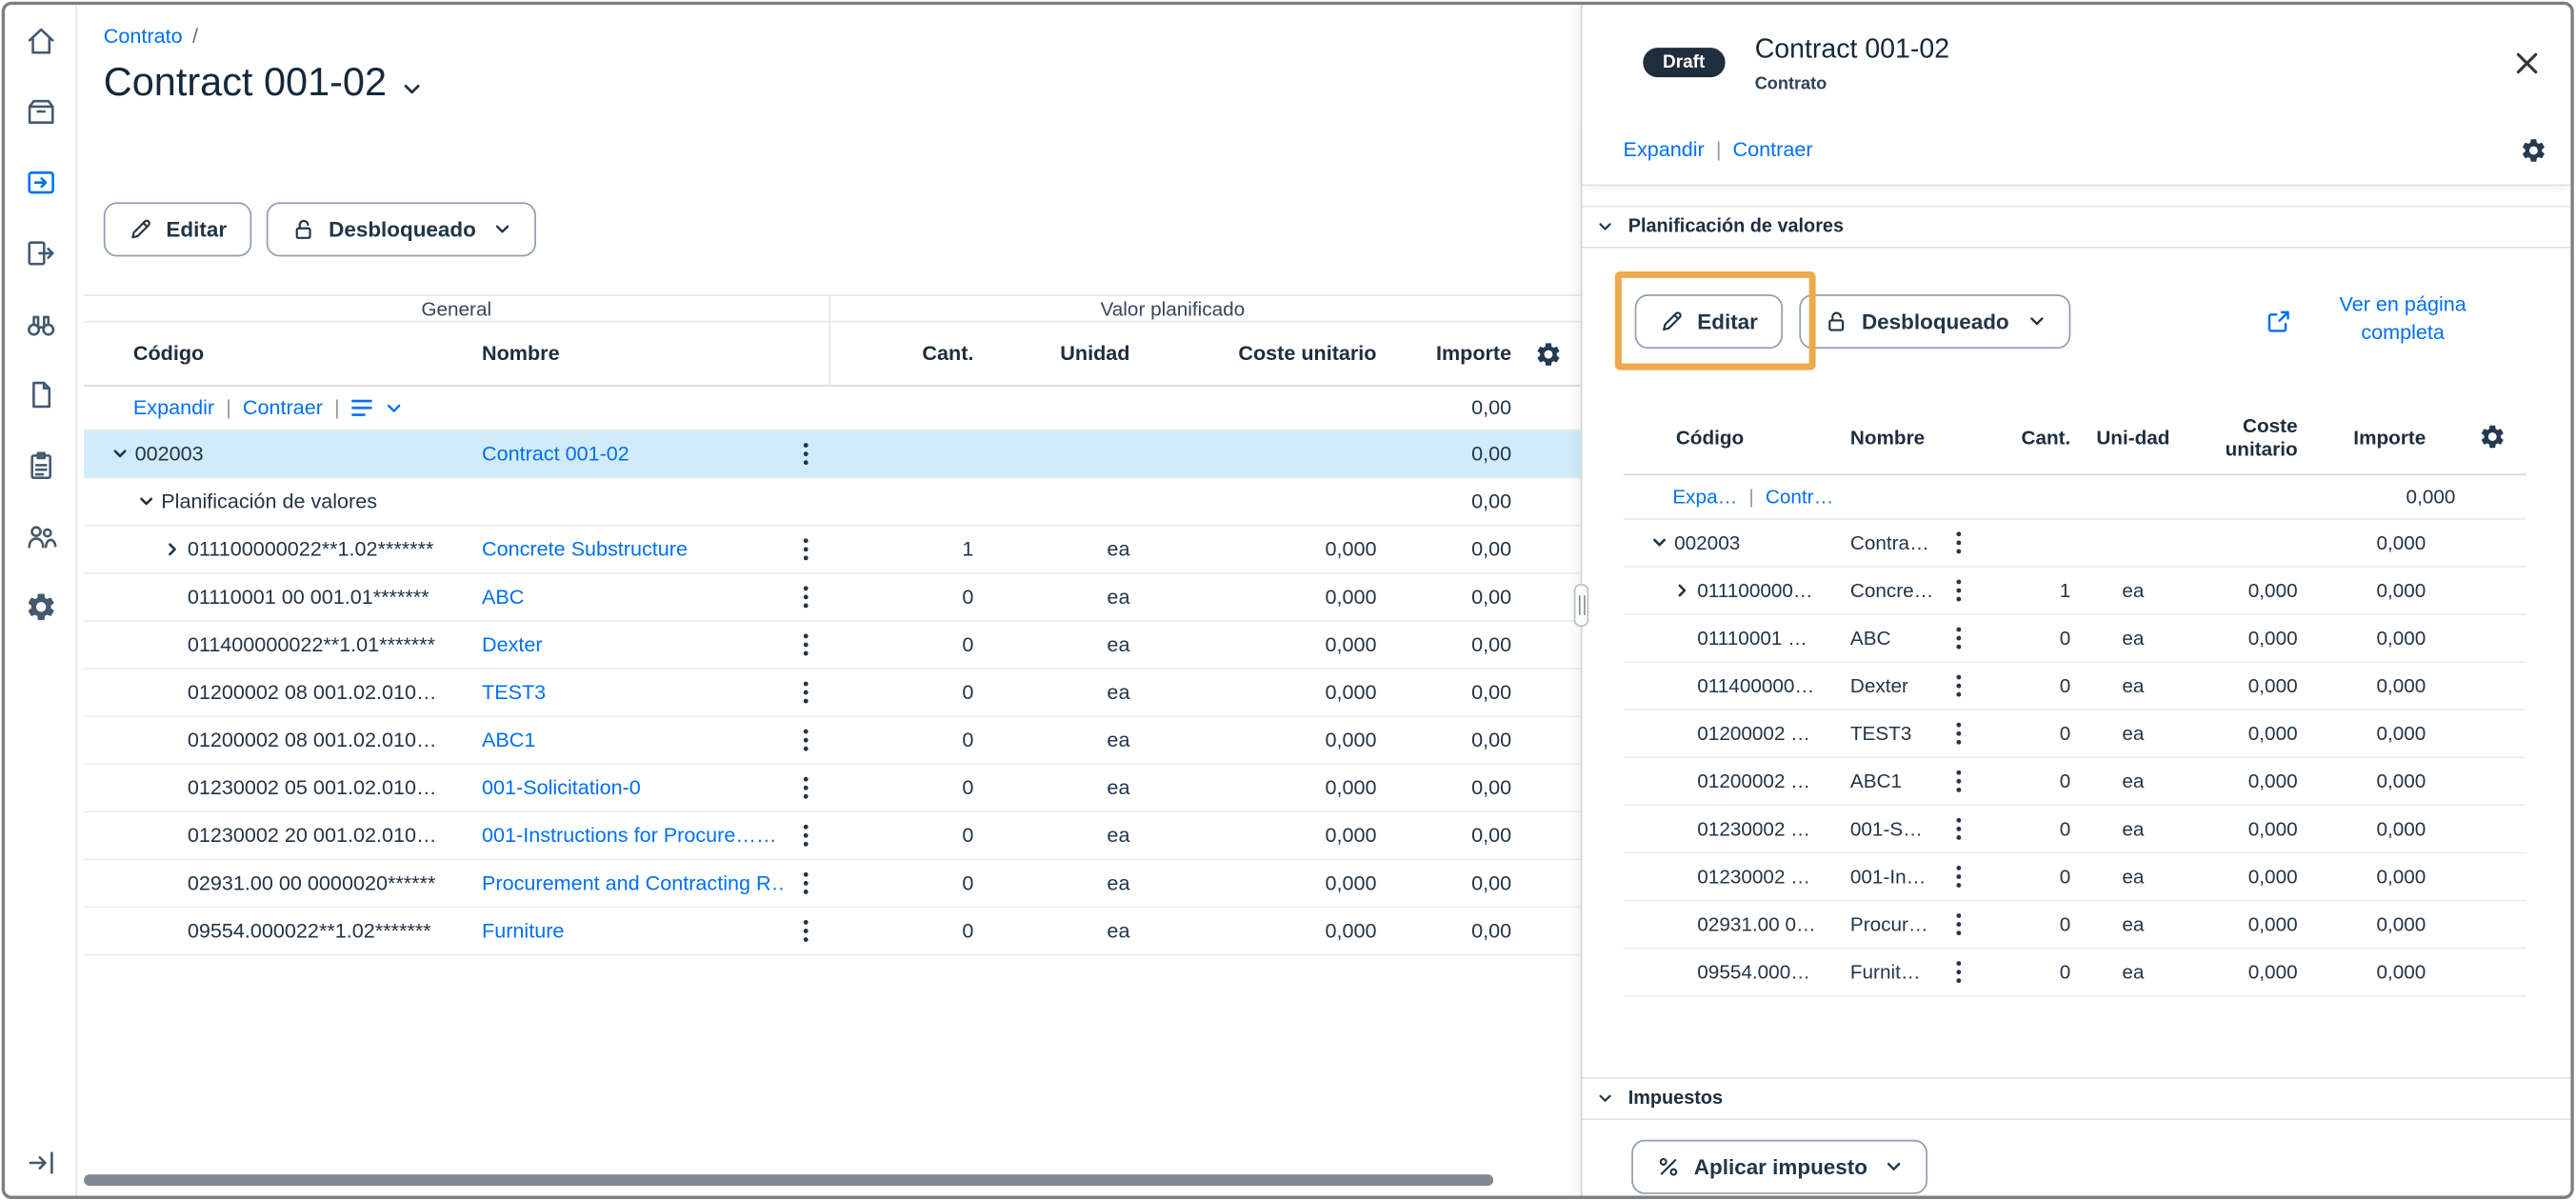 The width and height of the screenshot is (2576, 1200). I want to click on archive-icon, so click(40, 112).